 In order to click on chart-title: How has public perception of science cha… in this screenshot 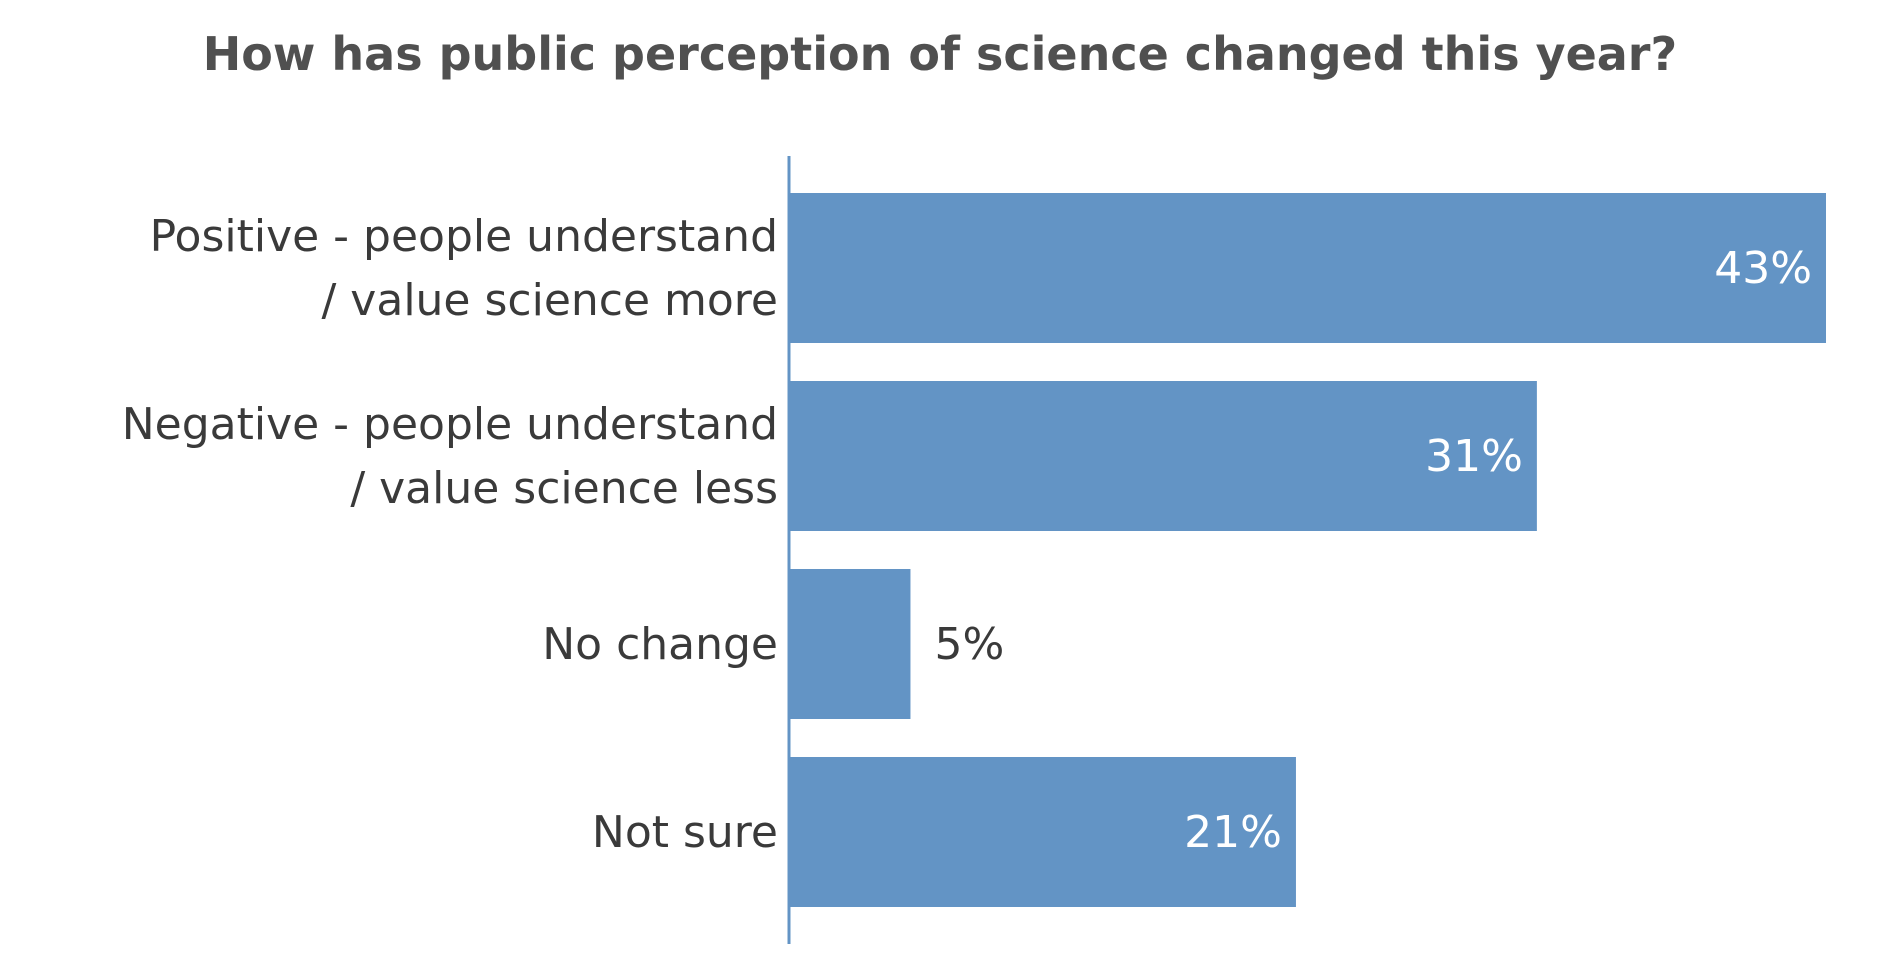, I will do `click(940, 54)`.